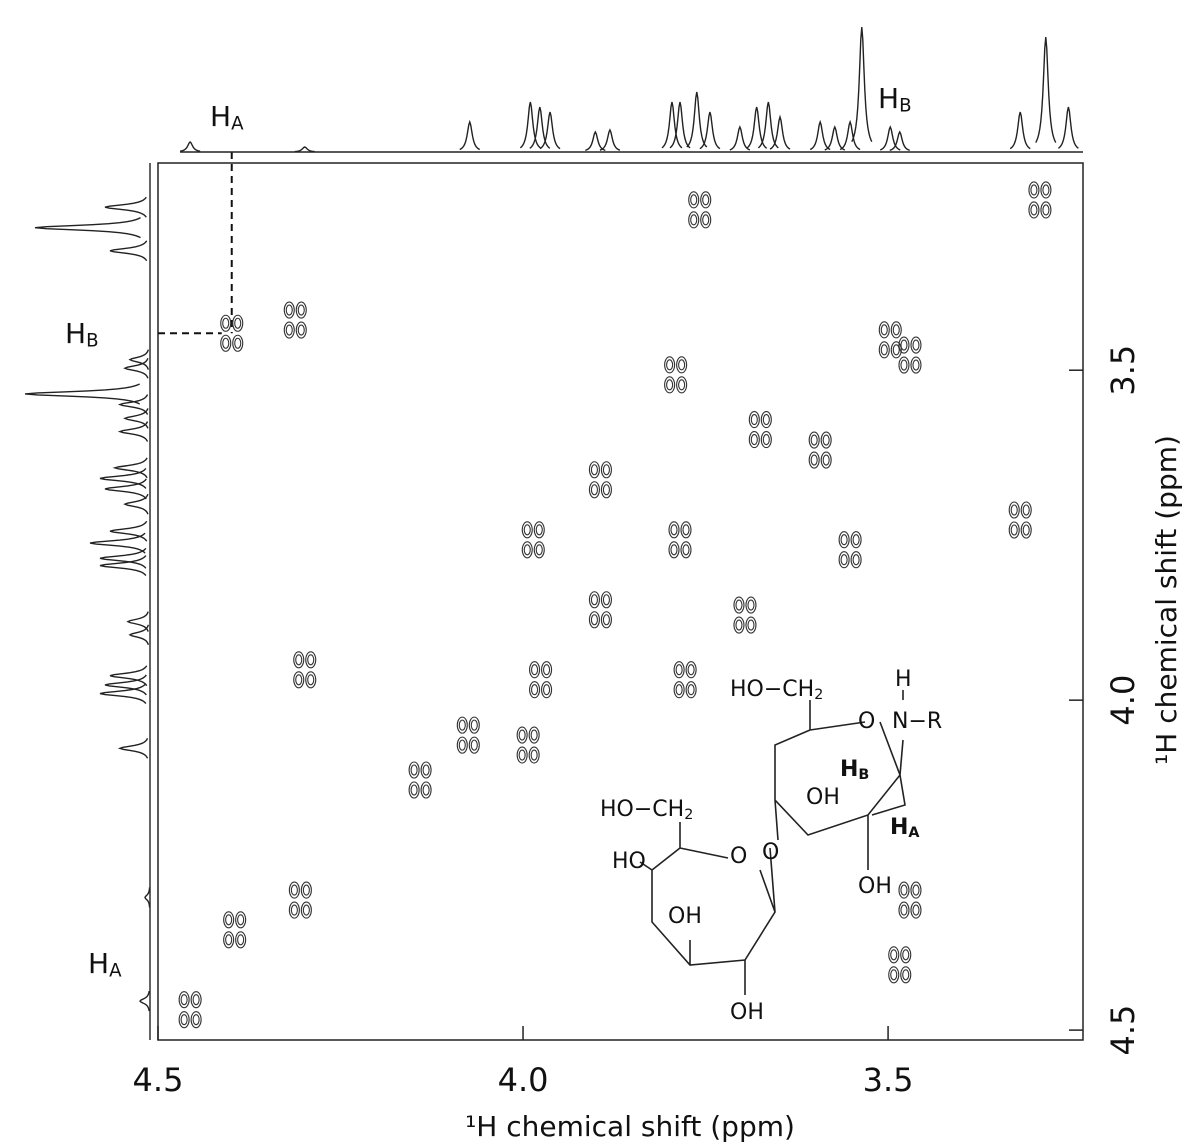 The width and height of the screenshot is (1185, 1146). I want to click on x-tick-label: 3.5, so click(888, 1080).